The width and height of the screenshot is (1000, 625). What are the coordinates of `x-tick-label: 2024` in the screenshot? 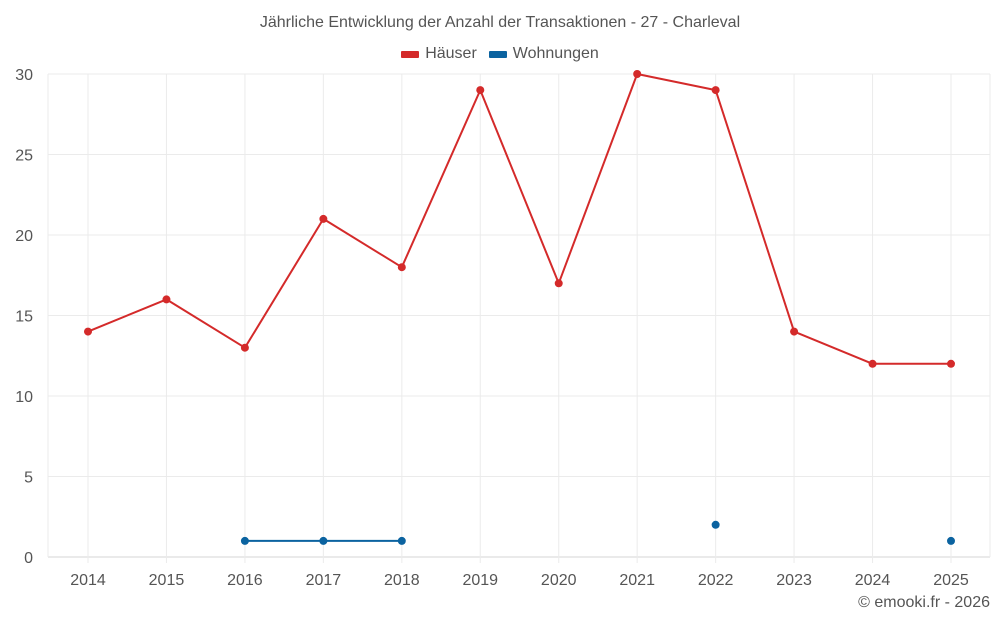 It's located at (873, 580).